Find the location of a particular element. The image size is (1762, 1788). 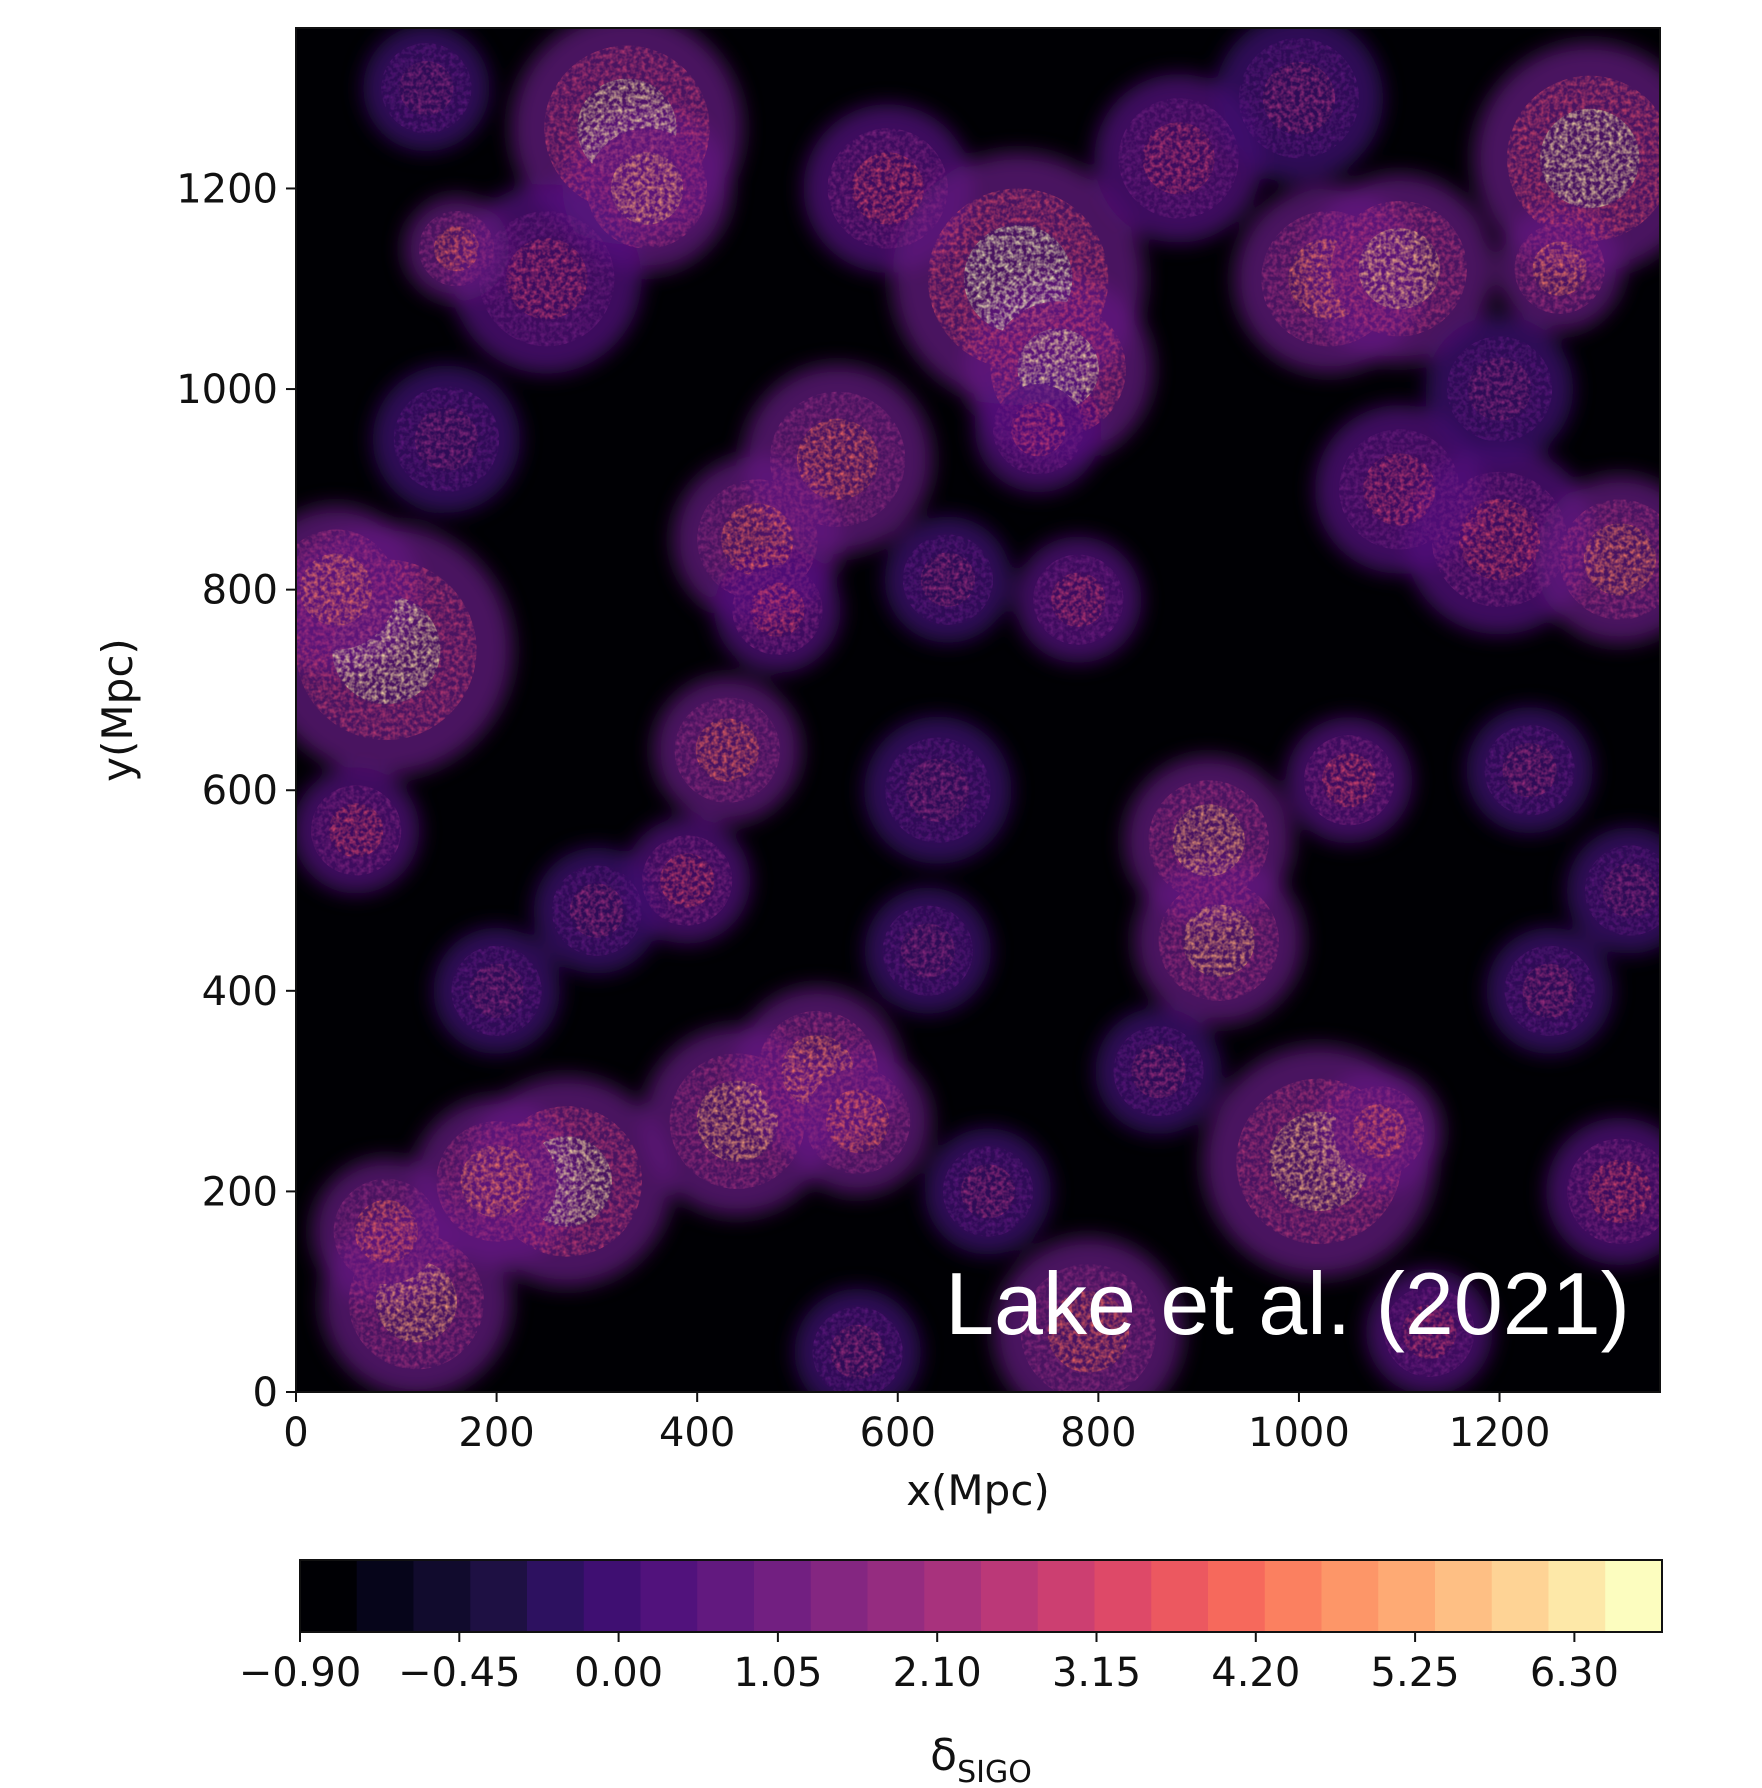

y-tick-label: 600 is located at coordinates (240, 791).